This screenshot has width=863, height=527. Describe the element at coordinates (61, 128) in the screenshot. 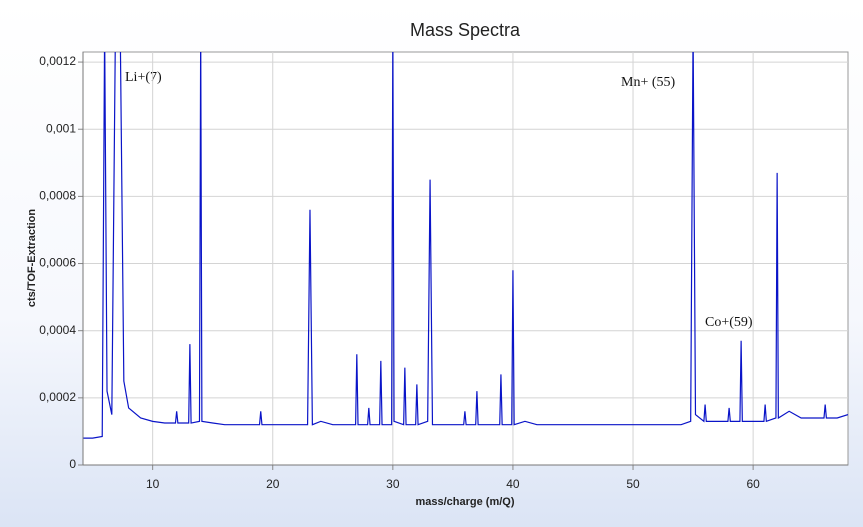

I see `y-tick-label: 0,001` at that location.